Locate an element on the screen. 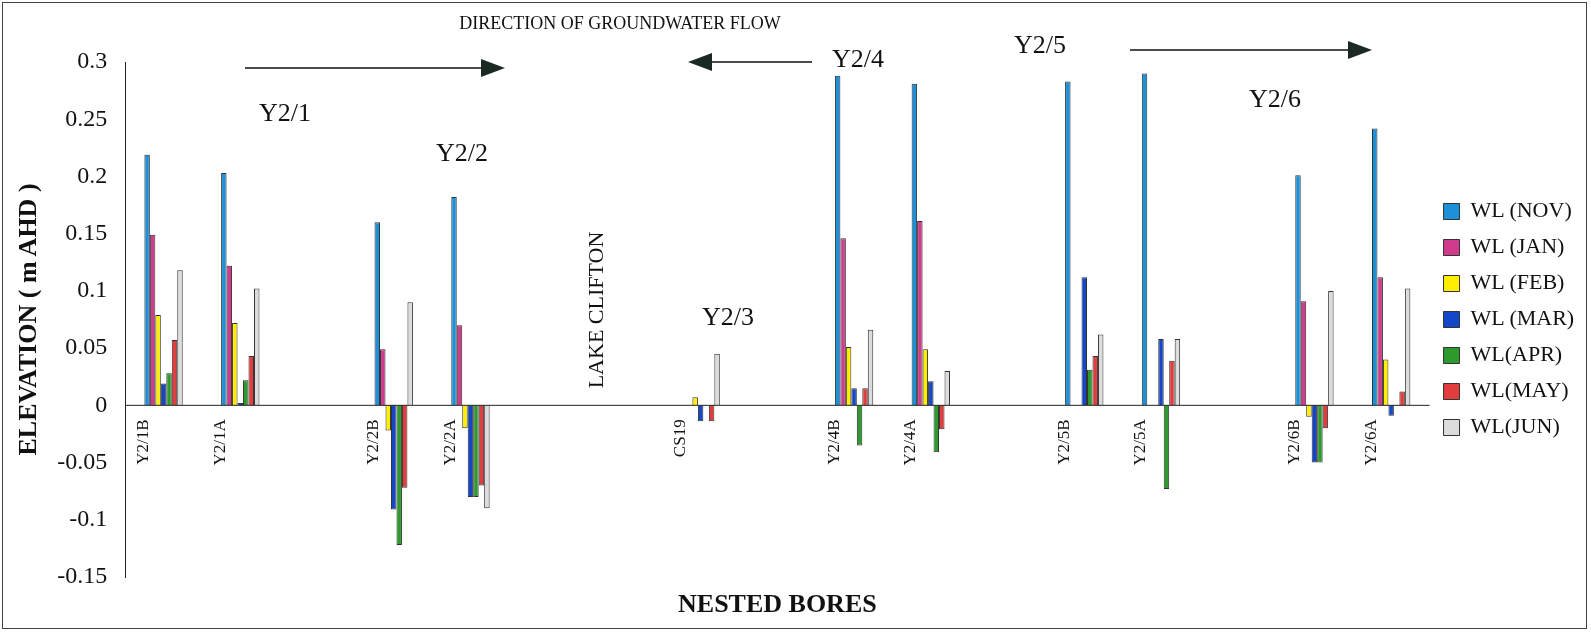  y-tick-label: -0.15 is located at coordinates (82, 575).